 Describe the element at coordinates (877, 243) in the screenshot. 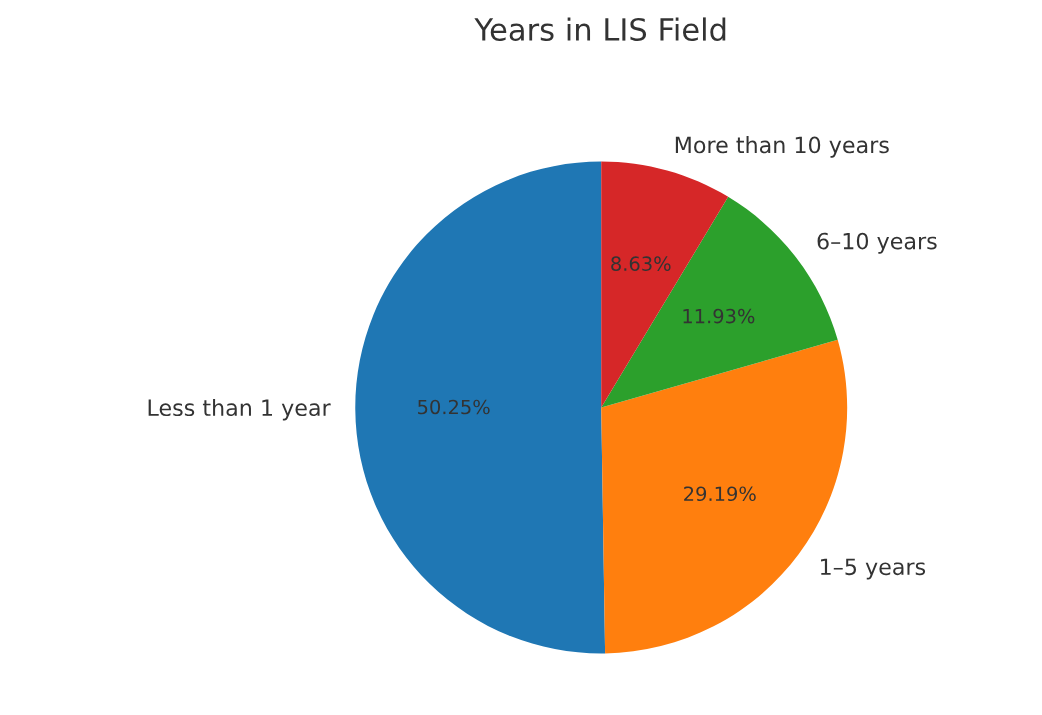

I see `slice-label: 6–10 years` at that location.